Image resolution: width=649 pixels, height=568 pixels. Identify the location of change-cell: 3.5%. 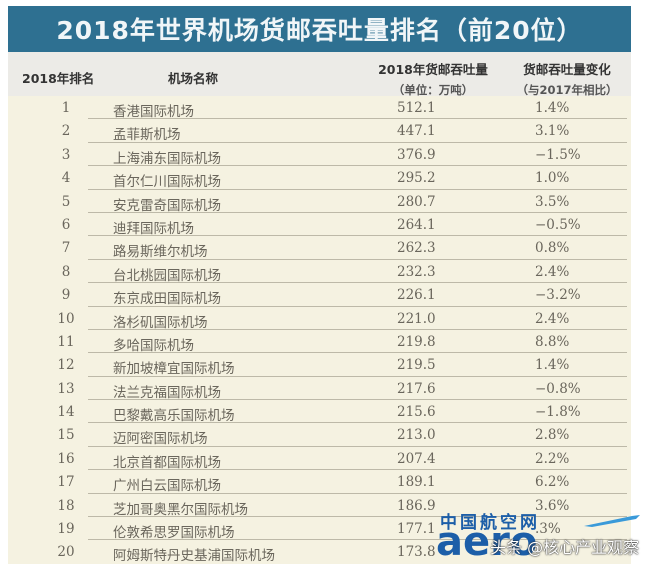
(552, 201).